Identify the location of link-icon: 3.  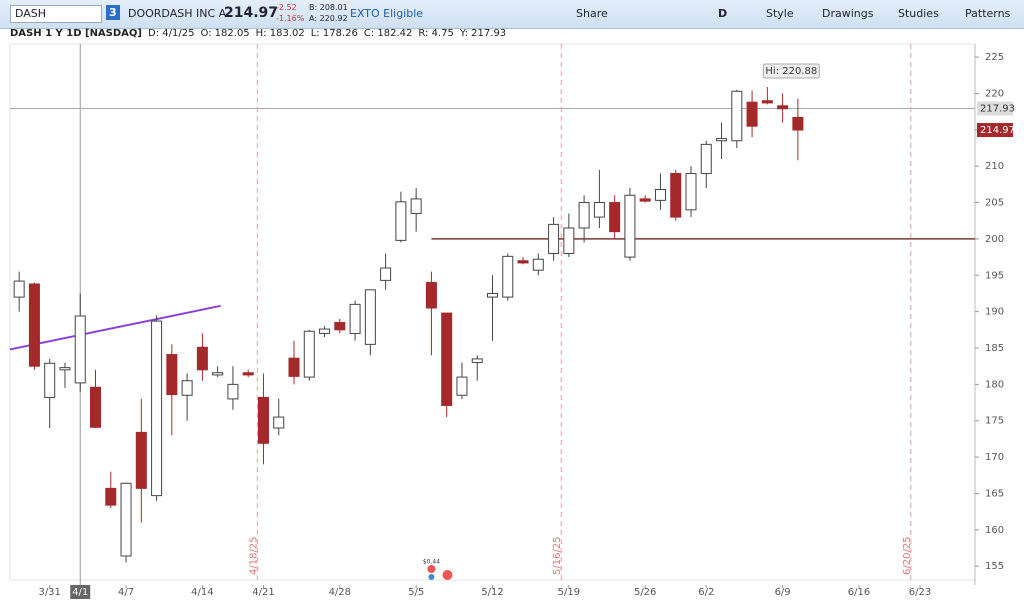
(113, 12).